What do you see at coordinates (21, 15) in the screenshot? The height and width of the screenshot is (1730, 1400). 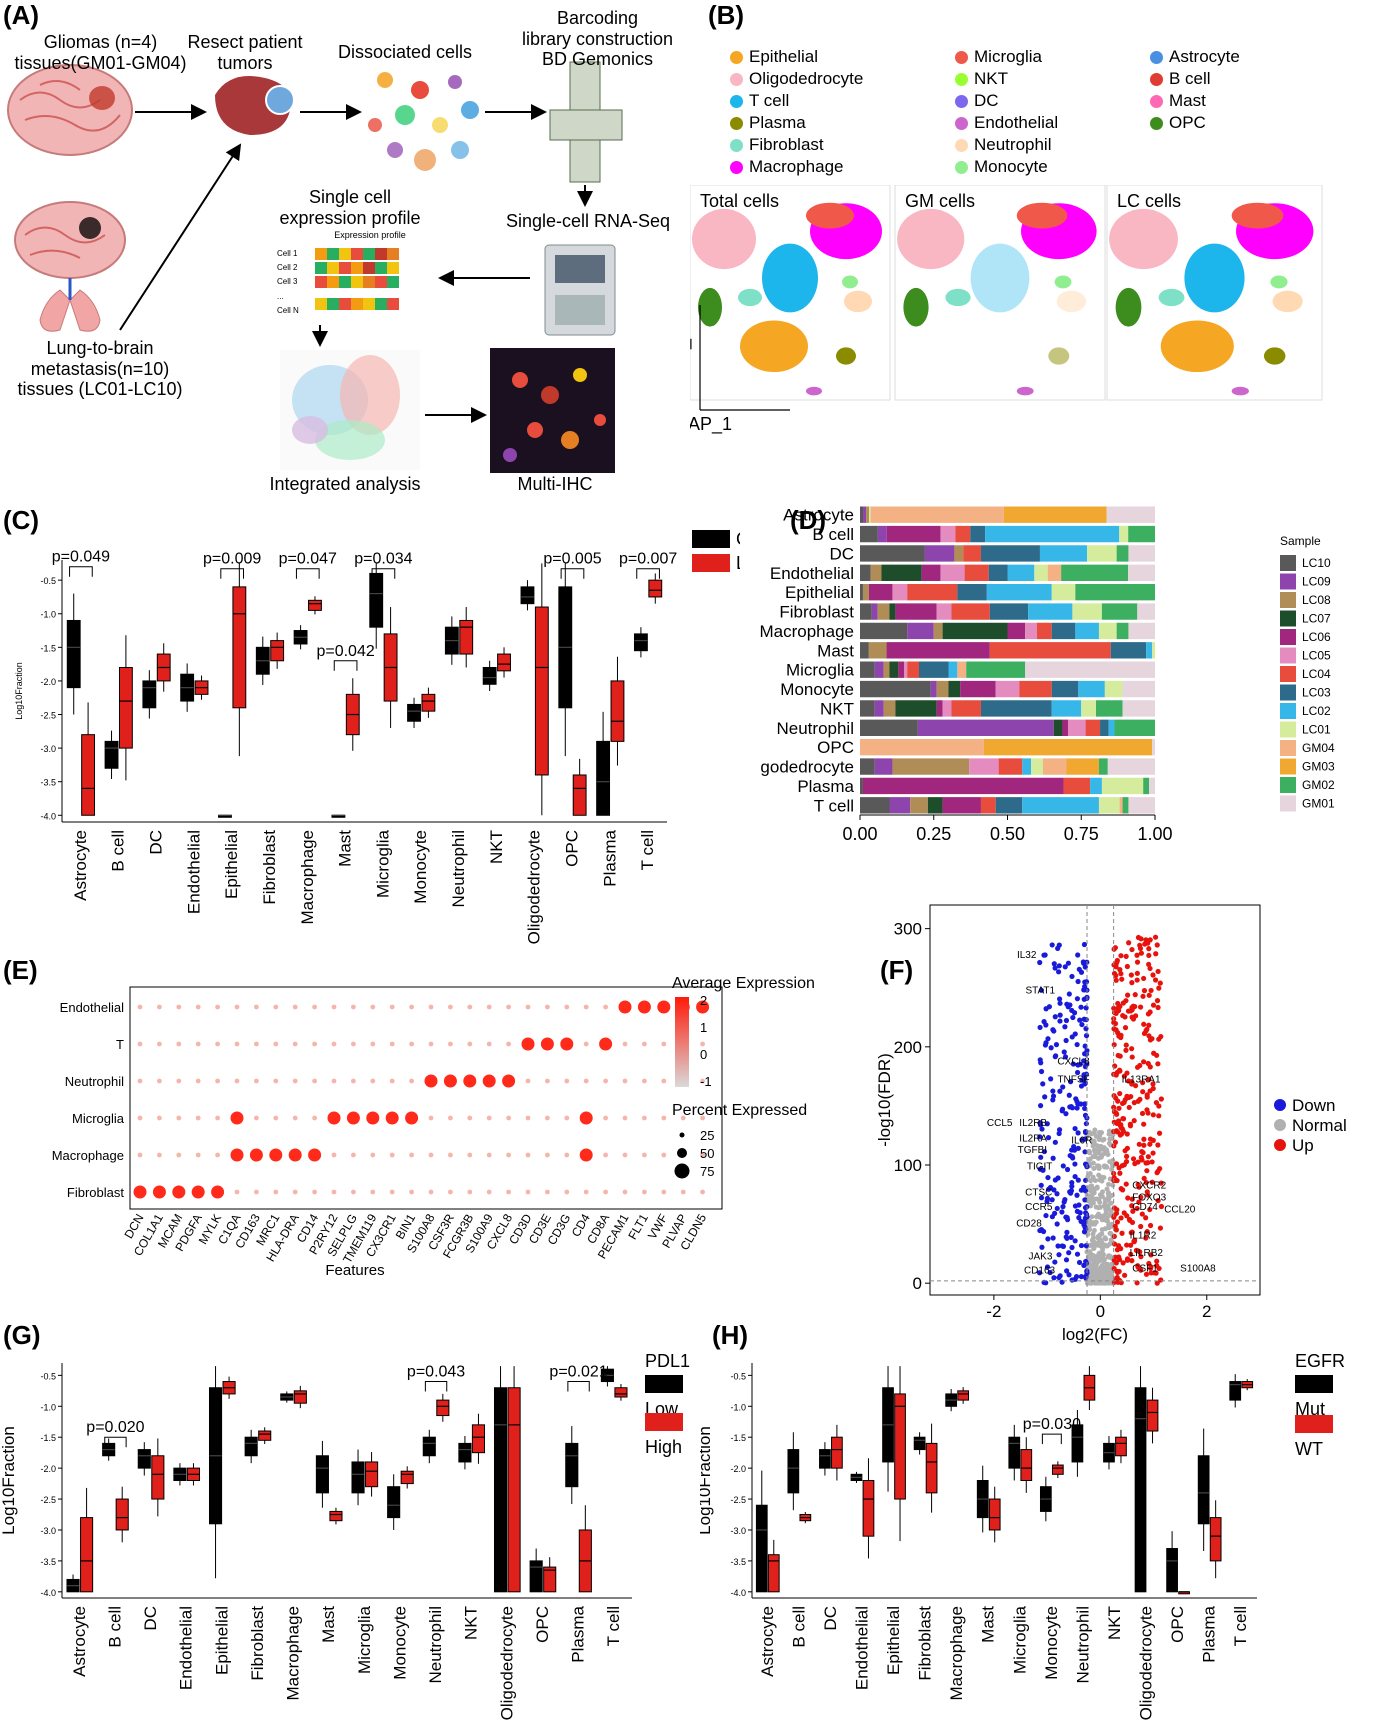 I see `panel-letter-a: (A)` at bounding box center [21, 15].